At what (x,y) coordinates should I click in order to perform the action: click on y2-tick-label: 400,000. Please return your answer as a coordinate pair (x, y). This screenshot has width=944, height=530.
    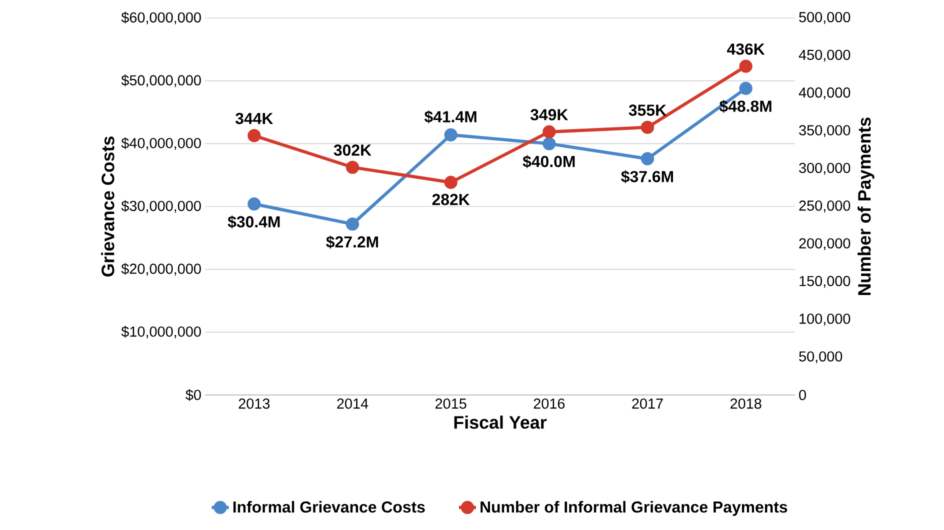
    Looking at the image, I should click on (824, 93).